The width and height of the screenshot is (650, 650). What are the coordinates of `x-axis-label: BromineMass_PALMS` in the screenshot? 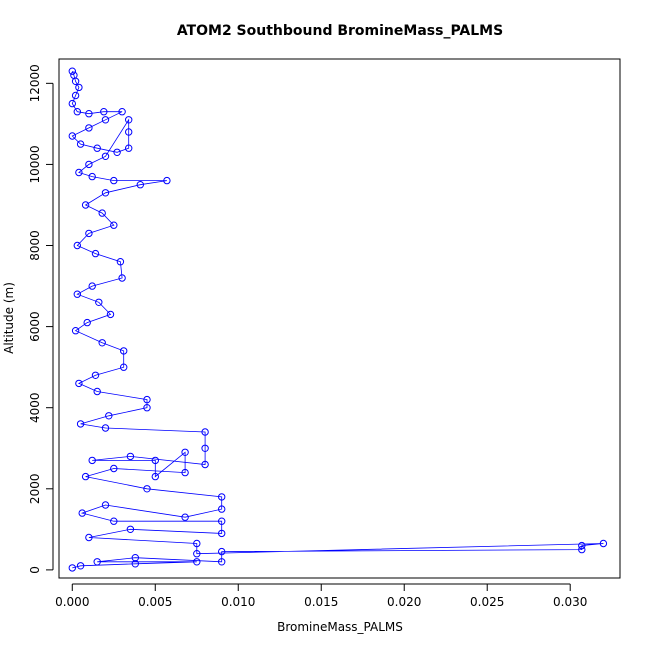 It's located at (340, 627).